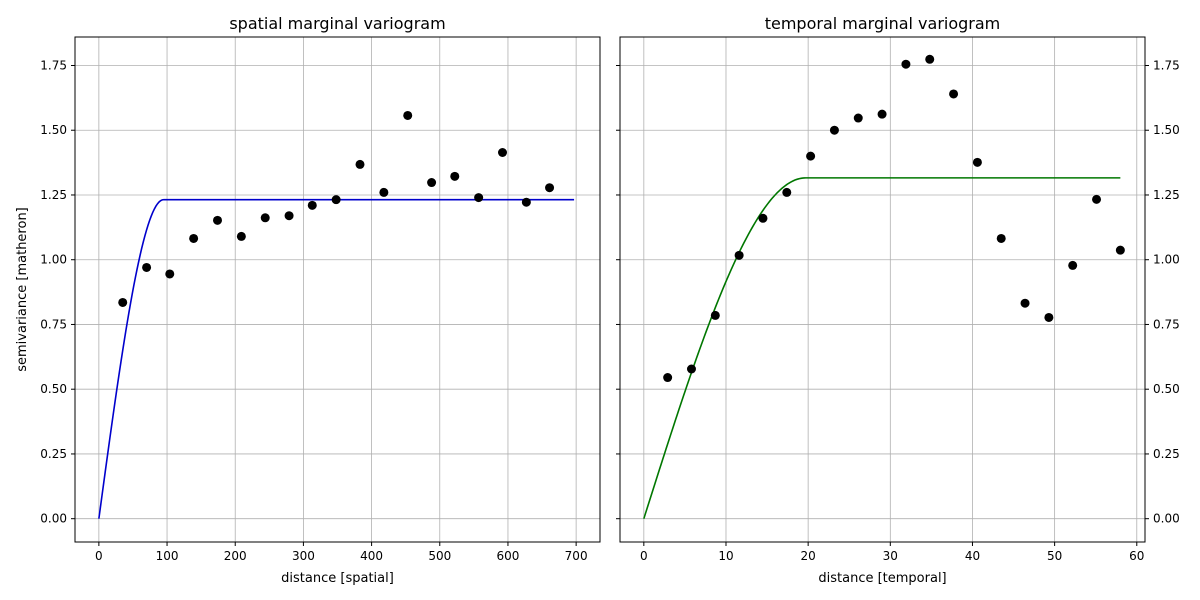 The height and width of the screenshot is (600, 1200). I want to click on spatial-y-tick-label: 0.50, so click(53, 389).